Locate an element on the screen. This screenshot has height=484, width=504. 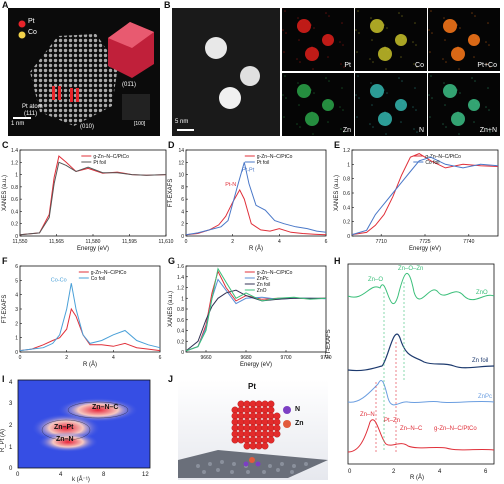
panel-letter-f: F is located at coordinates (5, 261).